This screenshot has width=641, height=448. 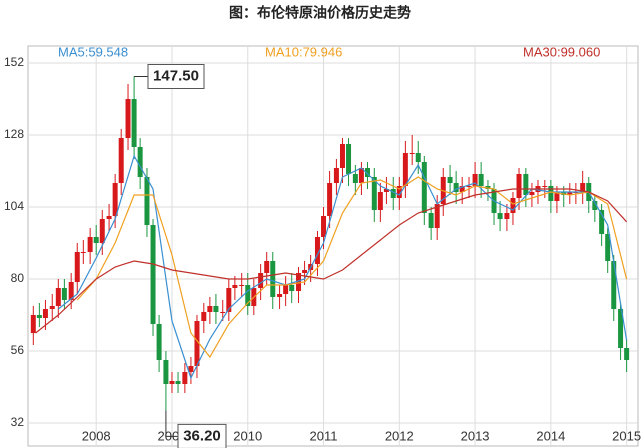 I want to click on y-tick-label: 80, so click(x=18, y=278).